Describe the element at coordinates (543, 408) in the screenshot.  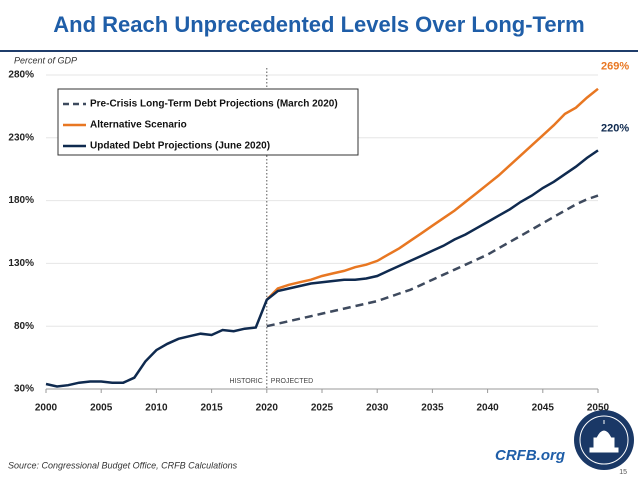
I see `x-tick-label: 2045` at that location.